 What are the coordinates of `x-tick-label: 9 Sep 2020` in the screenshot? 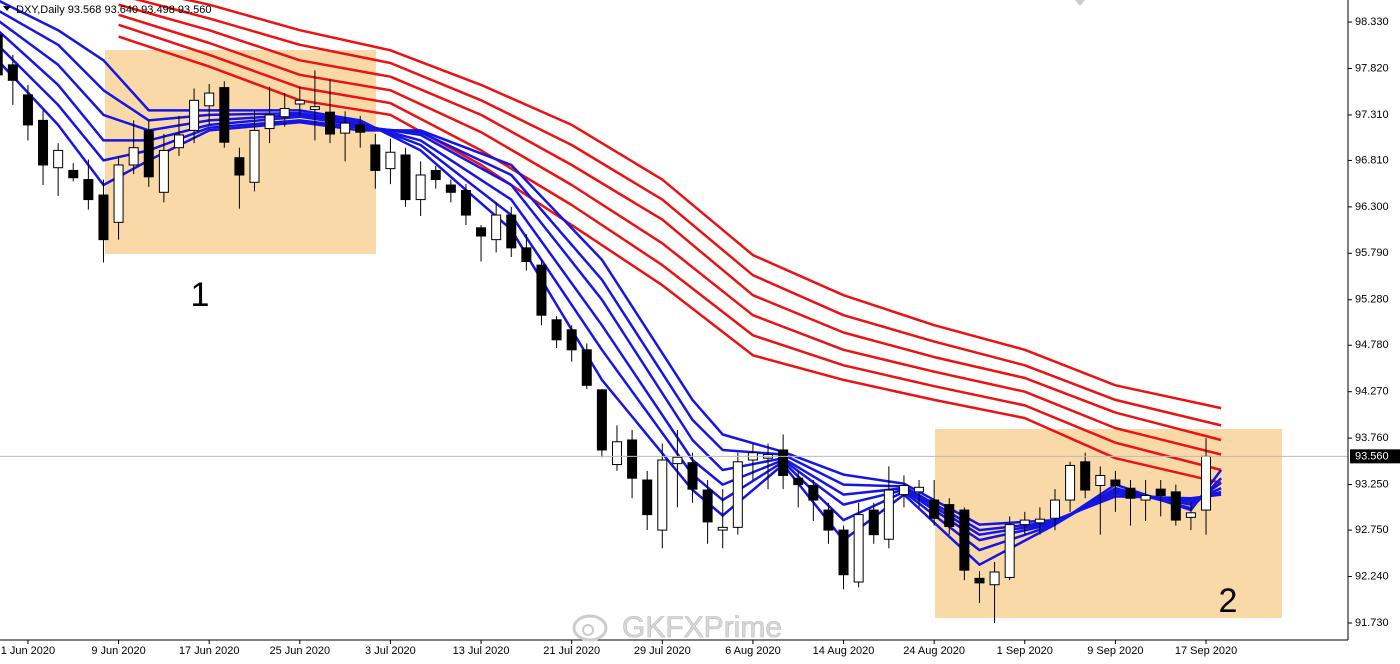 It's located at (1115, 651).